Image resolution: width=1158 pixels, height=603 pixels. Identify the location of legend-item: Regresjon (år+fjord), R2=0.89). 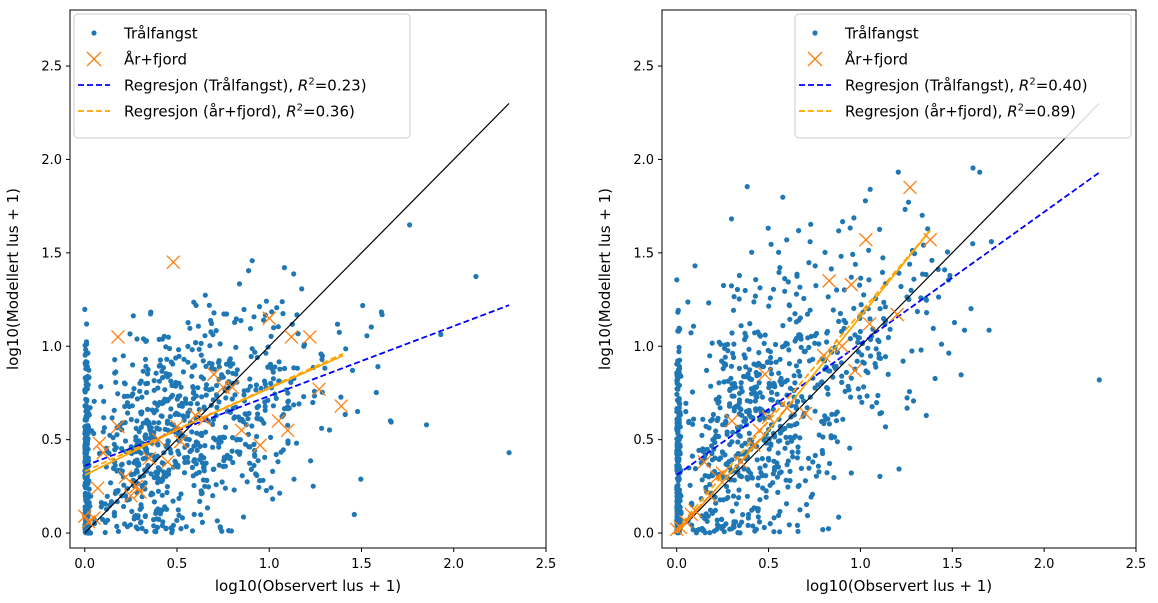
(937, 112).